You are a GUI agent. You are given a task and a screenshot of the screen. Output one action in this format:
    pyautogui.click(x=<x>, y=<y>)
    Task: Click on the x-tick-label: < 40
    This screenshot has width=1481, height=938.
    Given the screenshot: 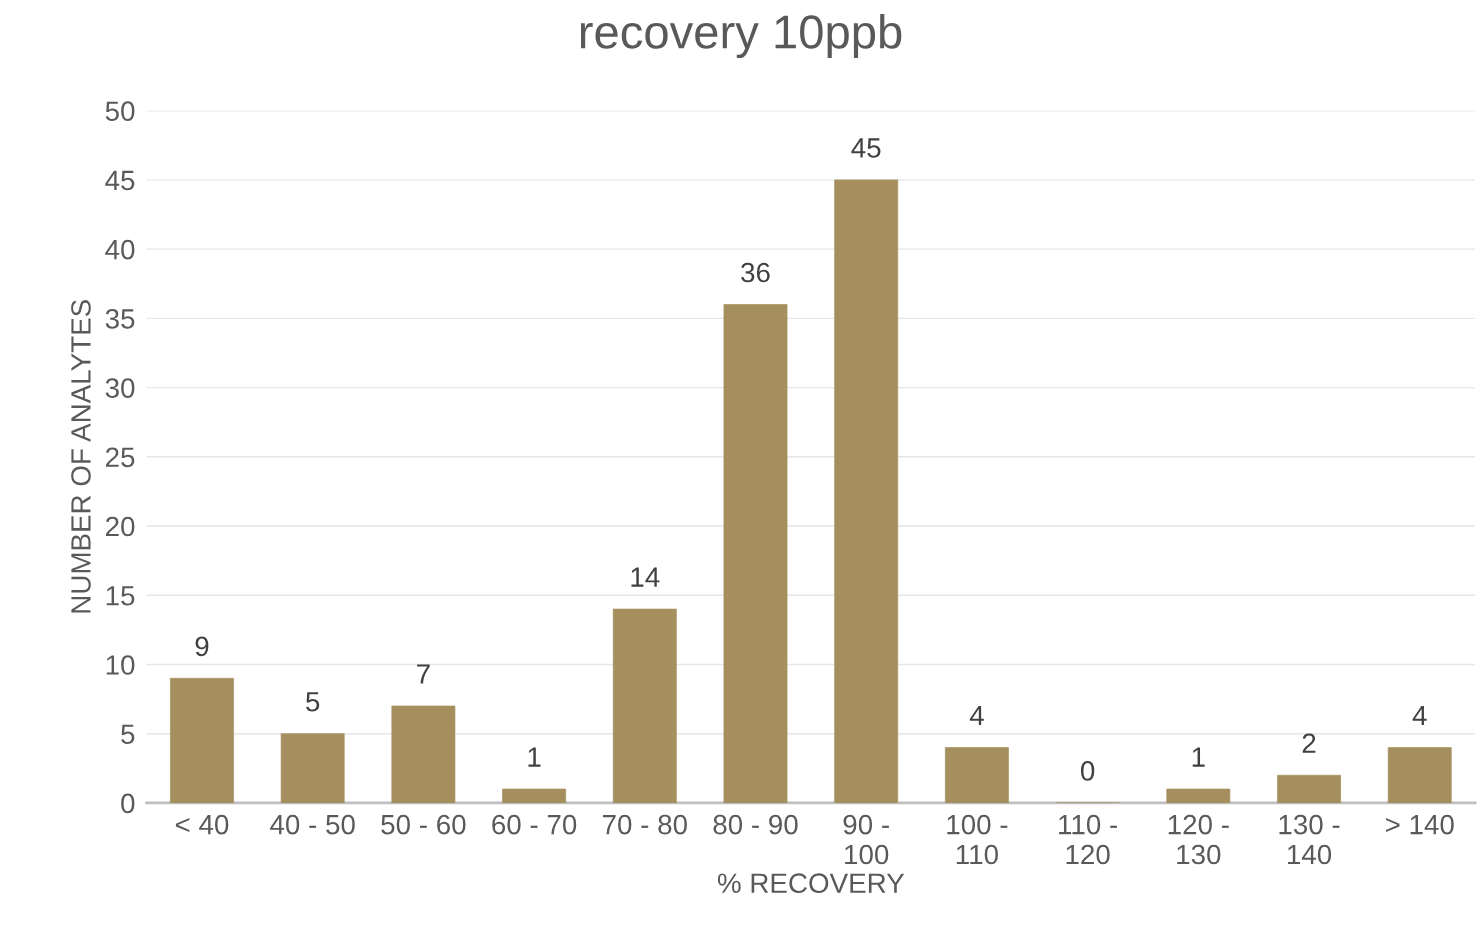 What is the action you would take?
    pyautogui.click(x=202, y=824)
    